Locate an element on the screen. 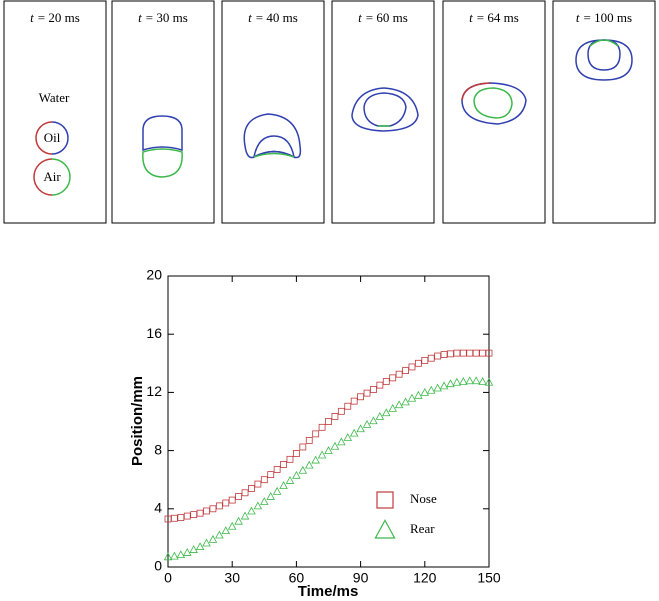 Image resolution: width=659 pixels, height=601 pixels. panel-time-label: t = 100 ms is located at coordinates (604, 17).